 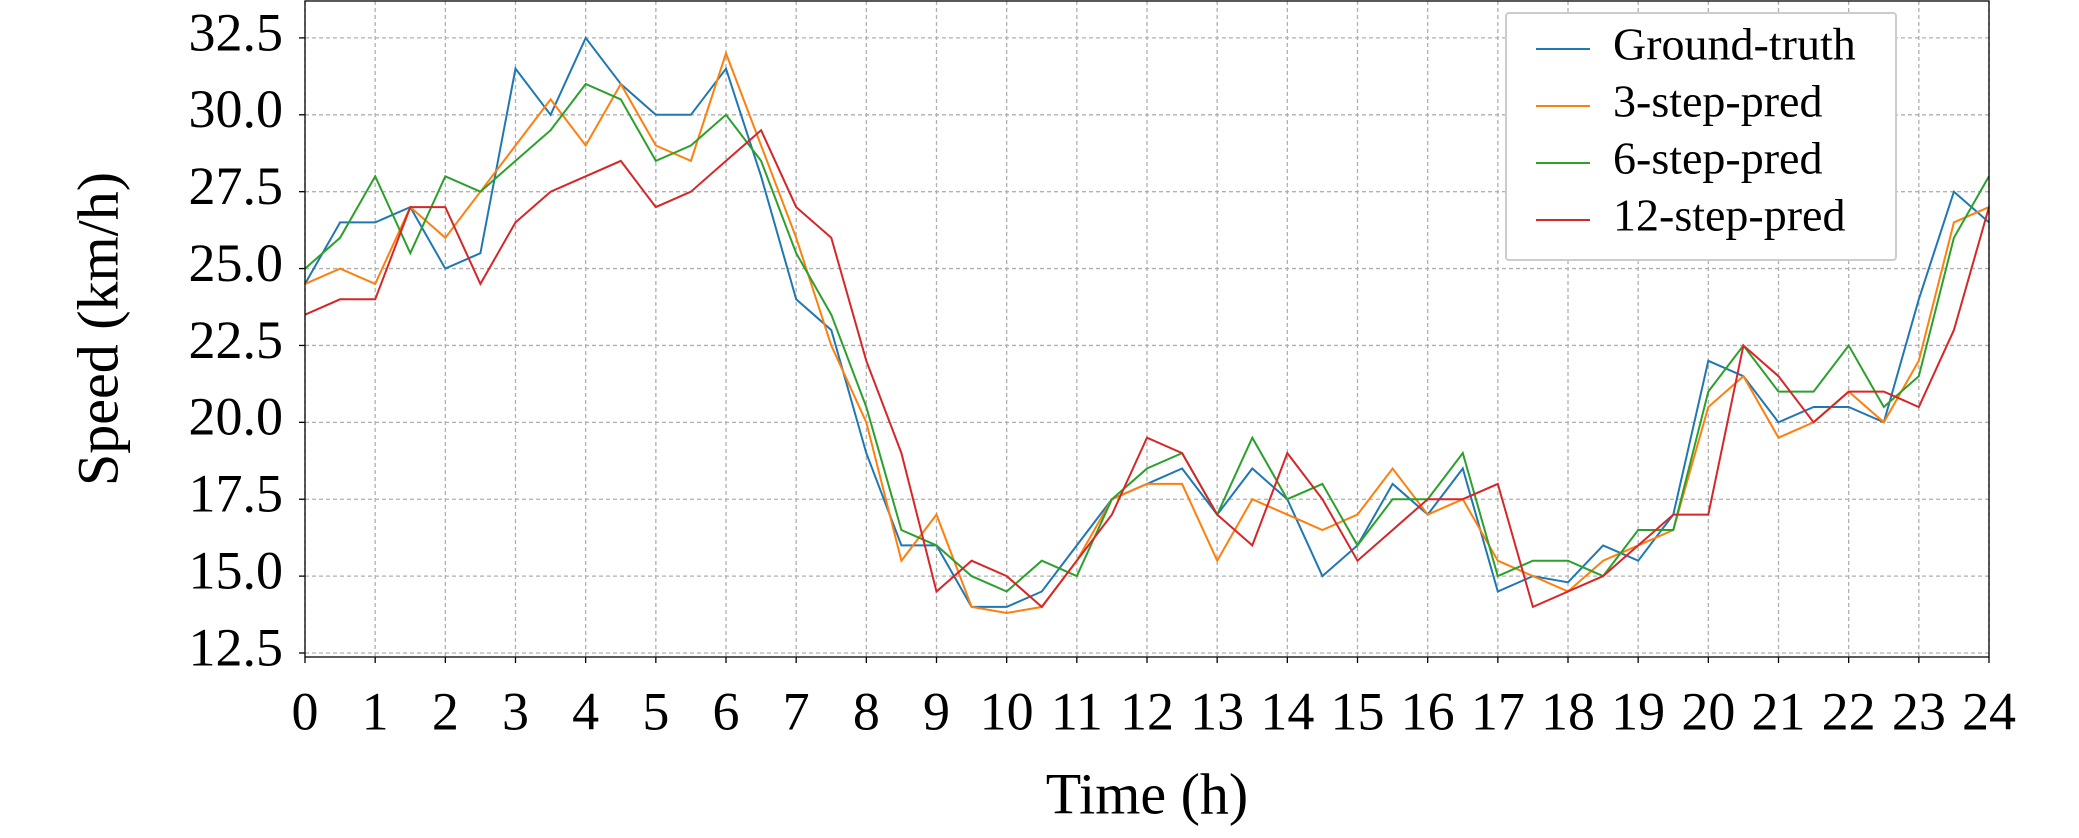 I want to click on legend-label: 3-step-pred, so click(x=1717, y=101).